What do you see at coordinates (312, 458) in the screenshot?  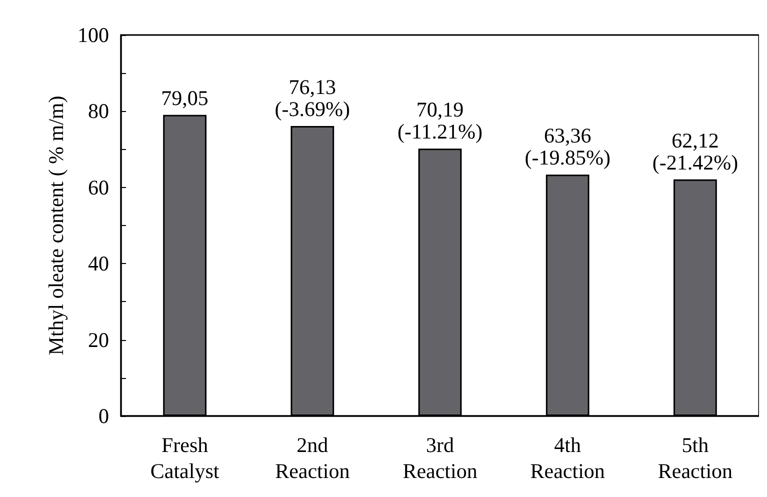 I see `x-tick-label: 2nd Reaction` at bounding box center [312, 458].